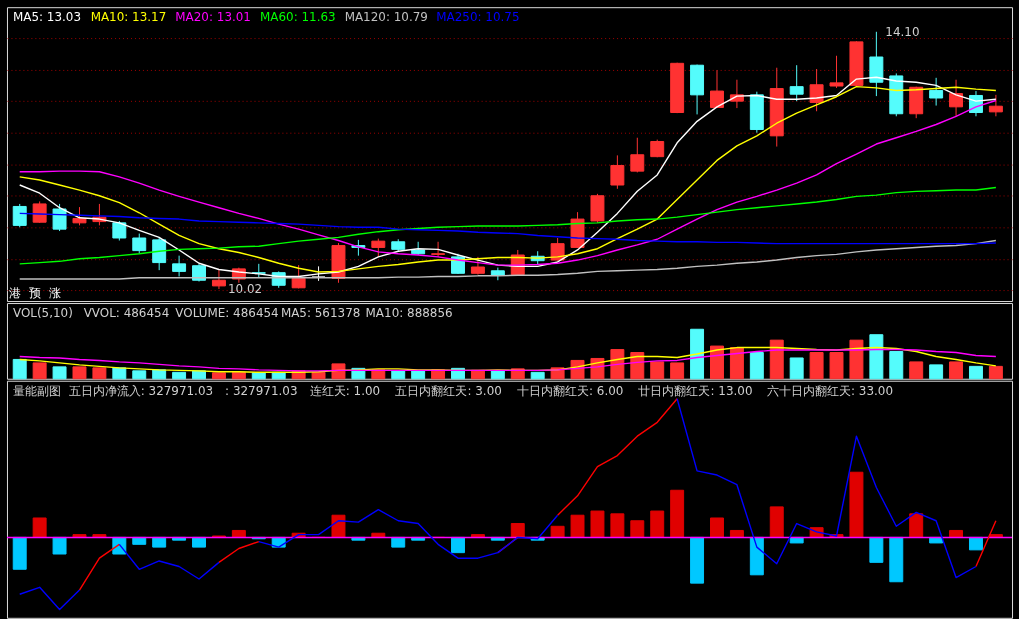  Describe the element at coordinates (261, 390) in the screenshot. I see `text: : 327971.03` at that location.